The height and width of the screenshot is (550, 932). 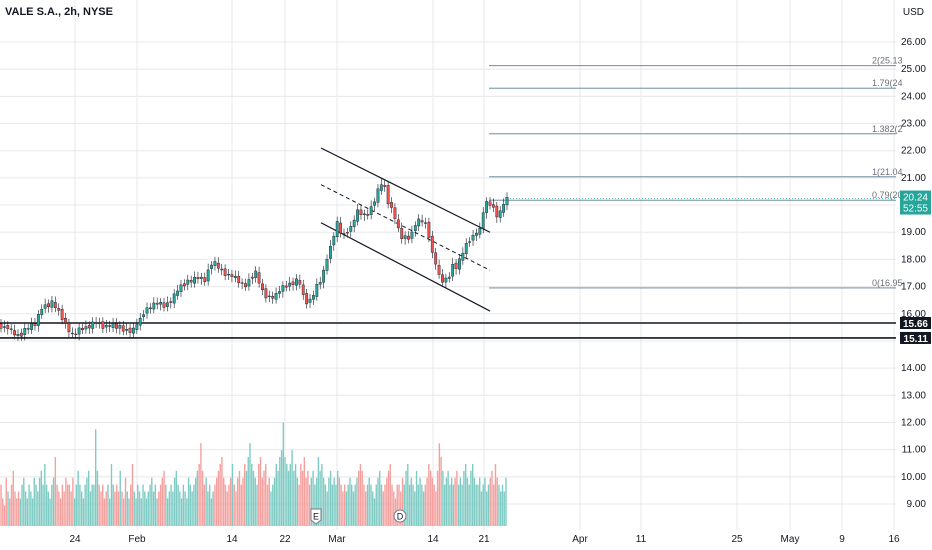 What do you see at coordinates (913, 178) in the screenshot?
I see `price-tick-label: 21.00` at bounding box center [913, 178].